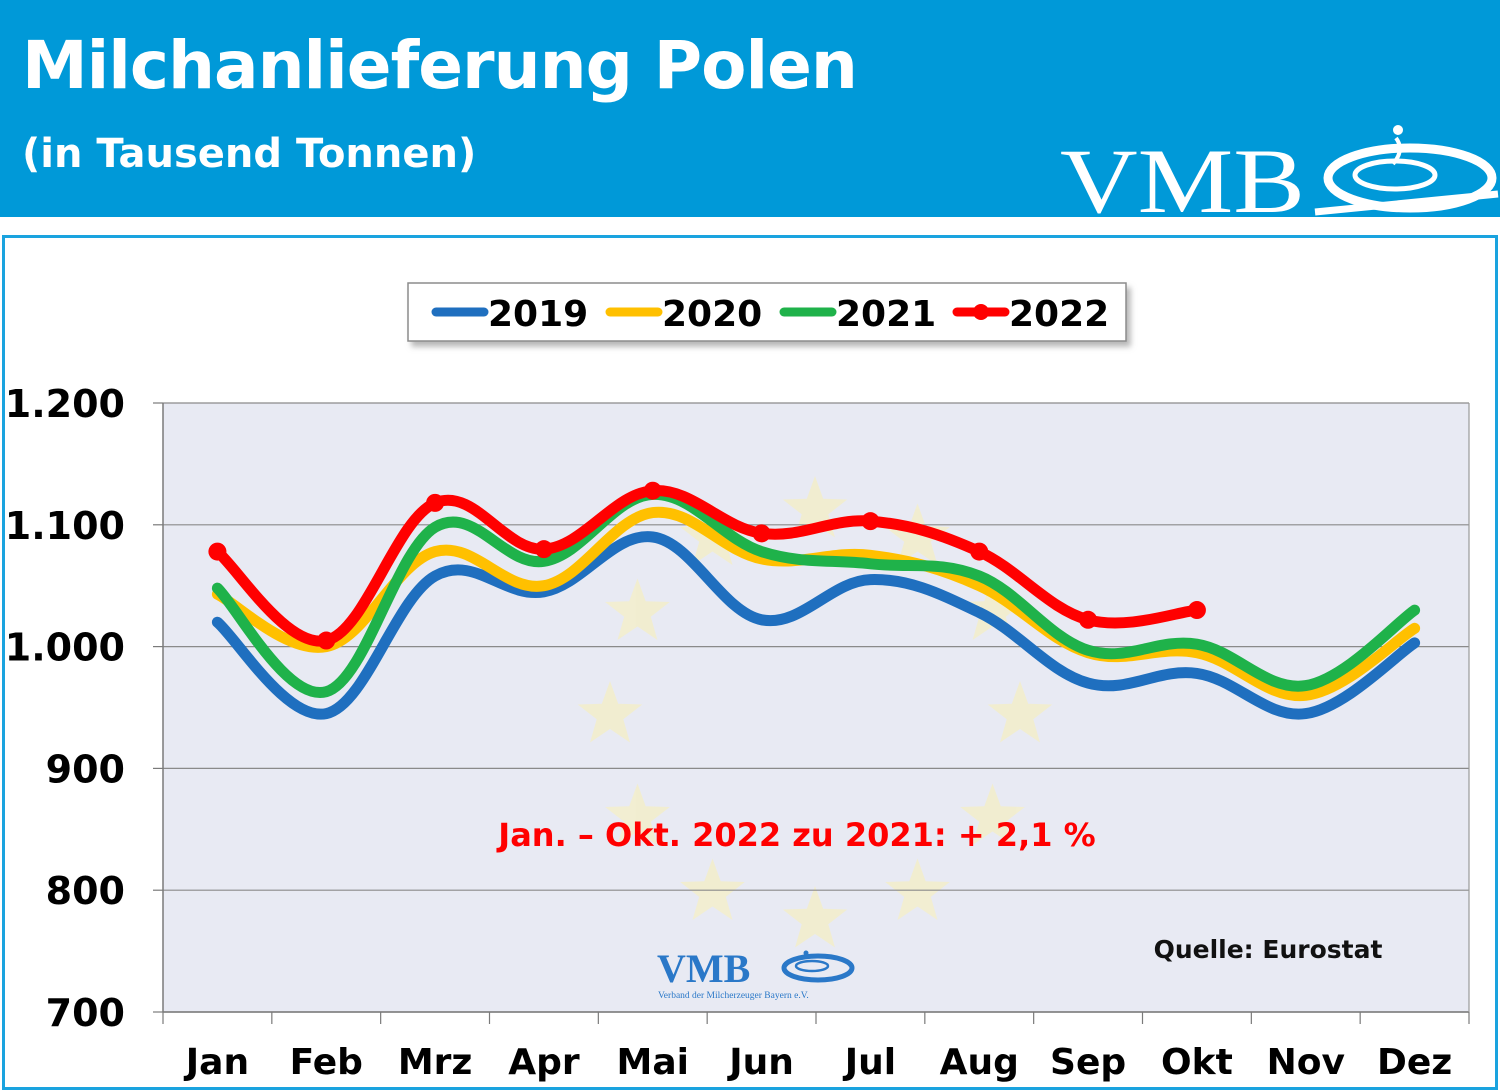  Describe the element at coordinates (869, 1062) in the screenshot. I see `x-tick-label: Jul` at that location.